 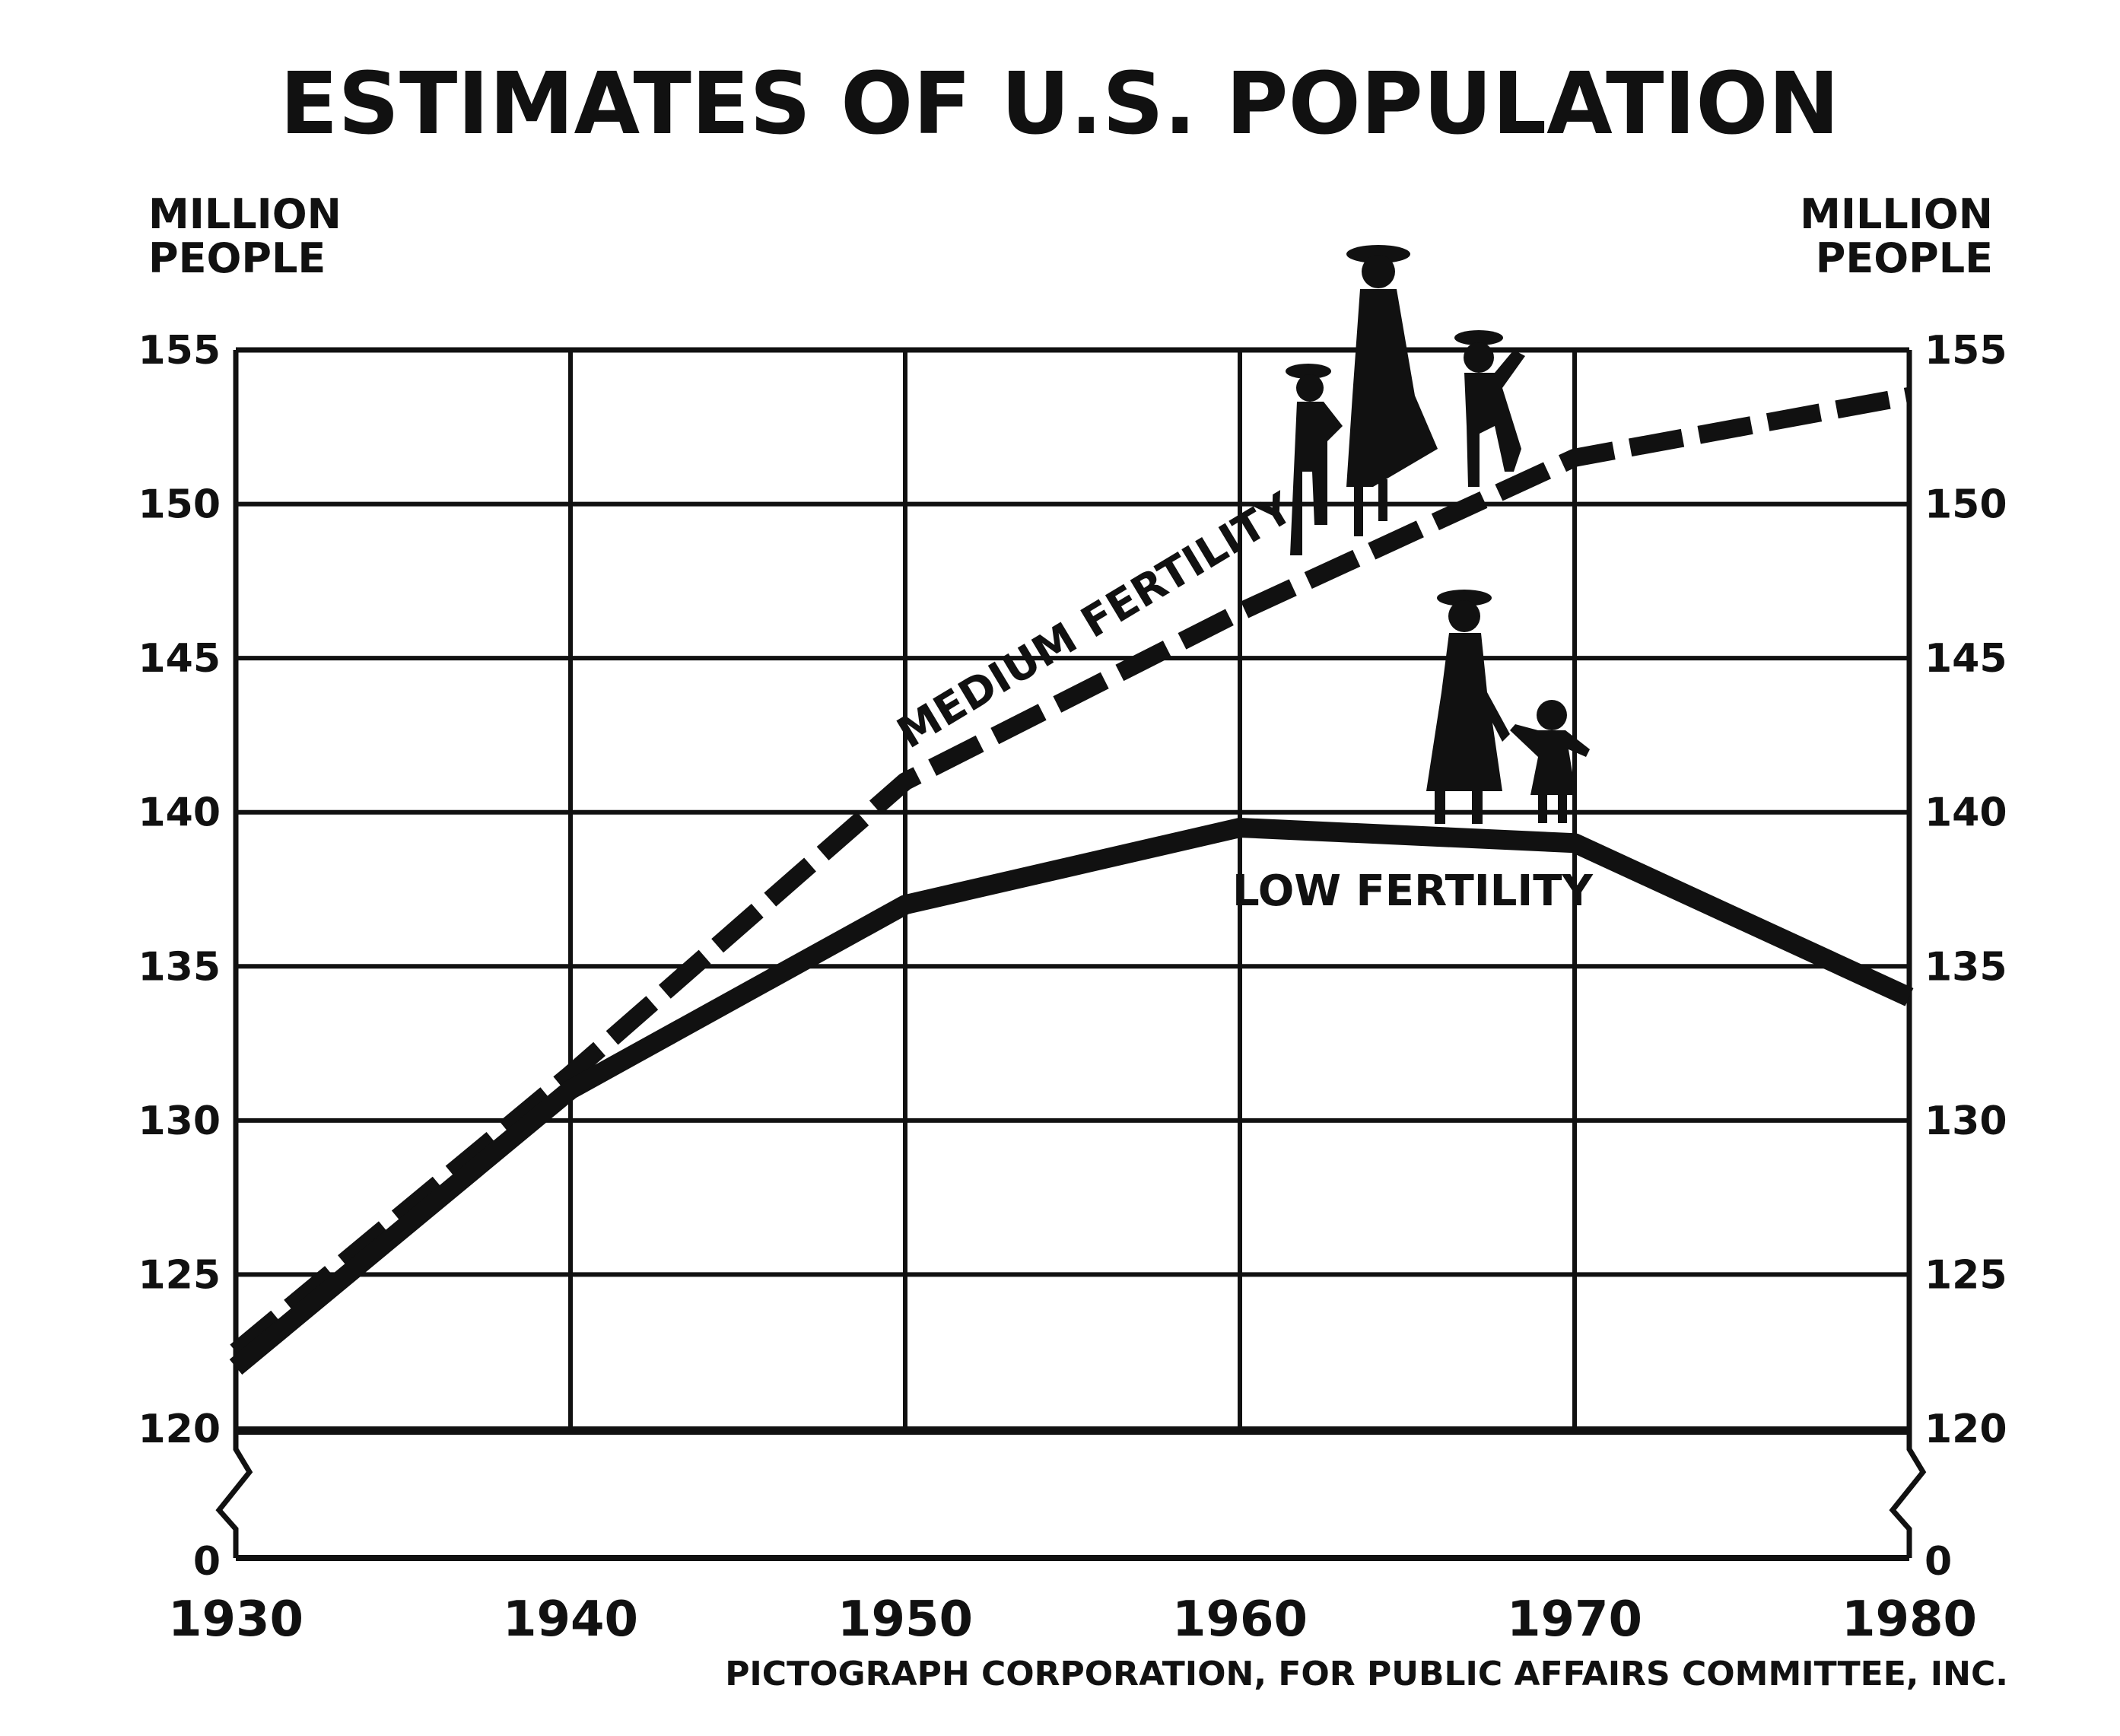 What do you see at coordinates (207, 1562) in the screenshot?
I see `y-tick-left-0: 0` at bounding box center [207, 1562].